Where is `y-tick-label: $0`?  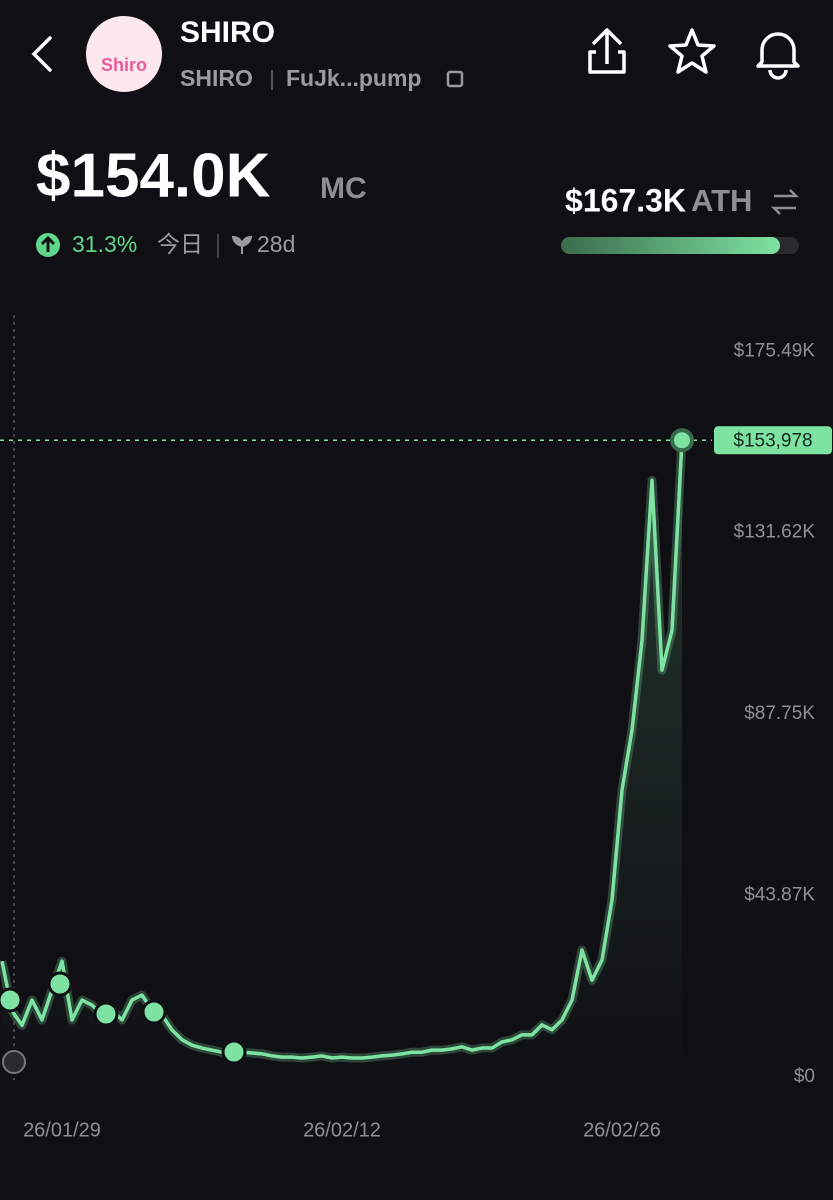 y-tick-label: $0 is located at coordinates (804, 1076).